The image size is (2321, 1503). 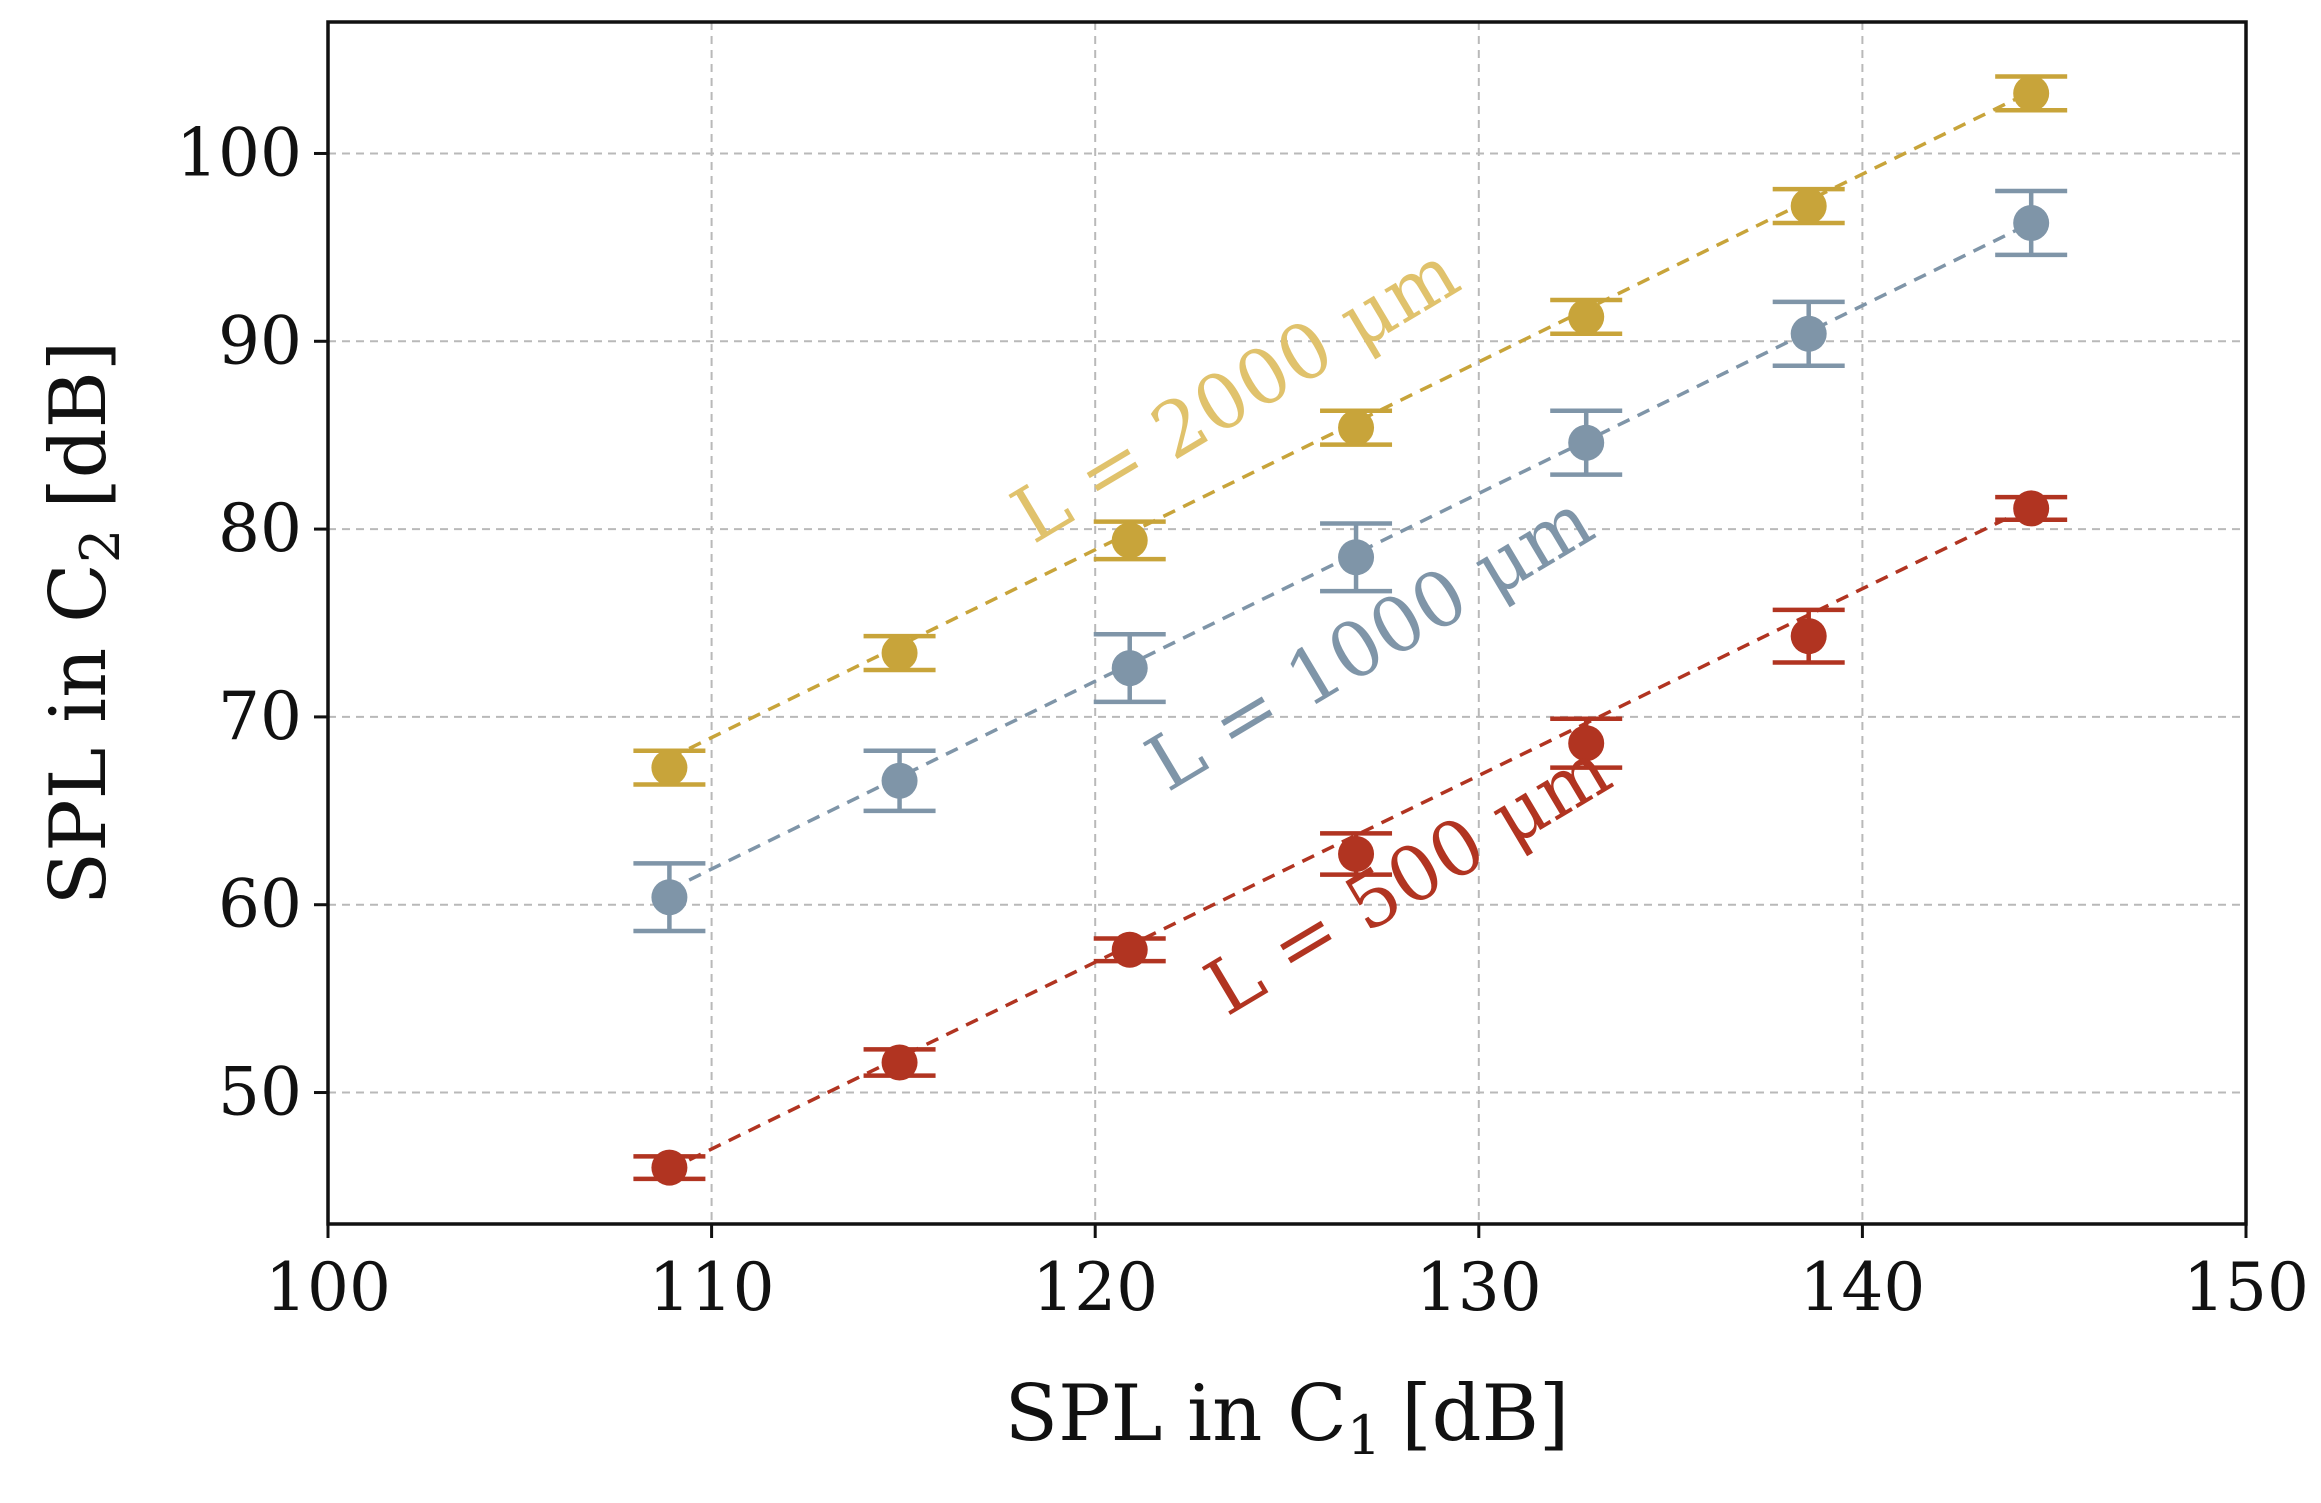 I want to click on y-tick-label: 90, so click(x=260, y=340).